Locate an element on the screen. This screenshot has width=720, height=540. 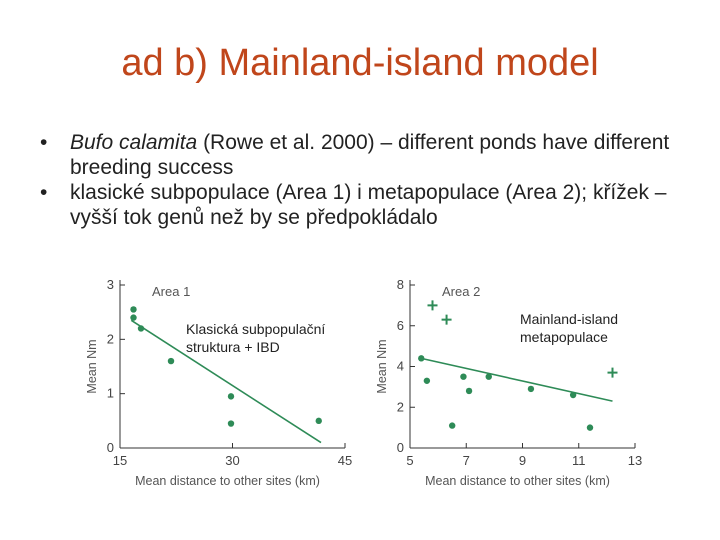
x-tick-label: 11 is located at coordinates (579, 460).